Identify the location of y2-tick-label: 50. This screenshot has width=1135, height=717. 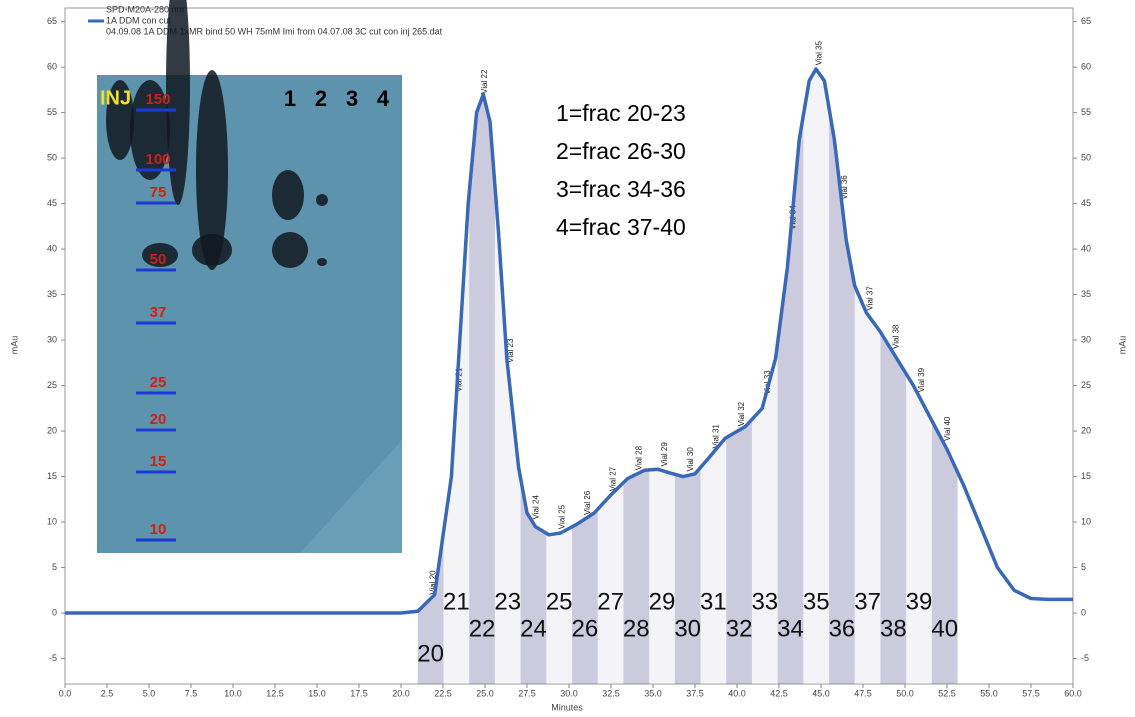
(1086, 157).